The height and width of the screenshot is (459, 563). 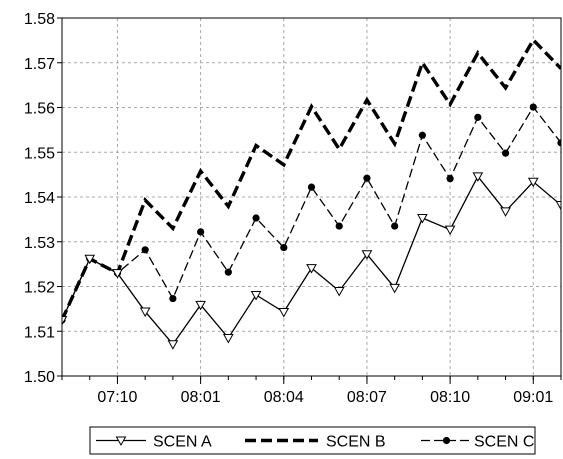 What do you see at coordinates (446, 440) in the screenshot?
I see `legend-marker-scen-c` at bounding box center [446, 440].